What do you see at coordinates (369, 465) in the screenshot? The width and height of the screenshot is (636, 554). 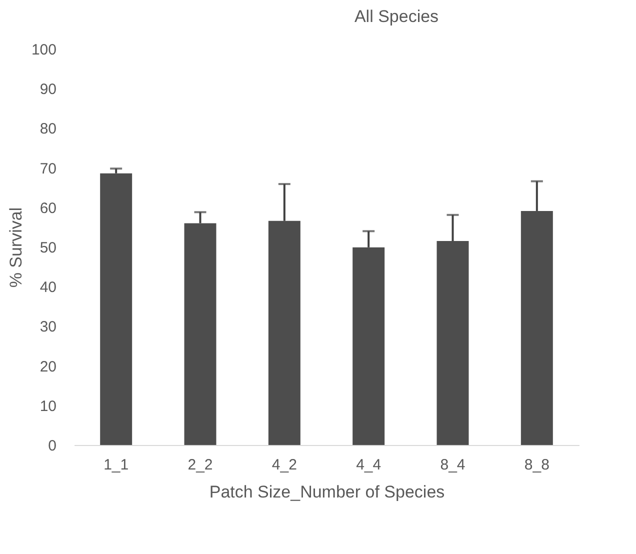 I see `x-tick-label: 4_4` at bounding box center [369, 465].